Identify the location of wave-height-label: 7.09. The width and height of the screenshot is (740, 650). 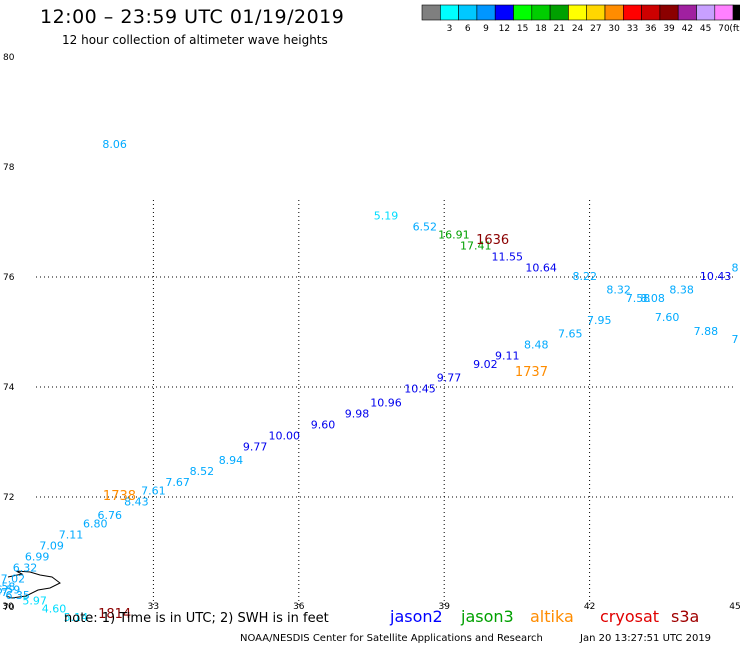
(51, 545).